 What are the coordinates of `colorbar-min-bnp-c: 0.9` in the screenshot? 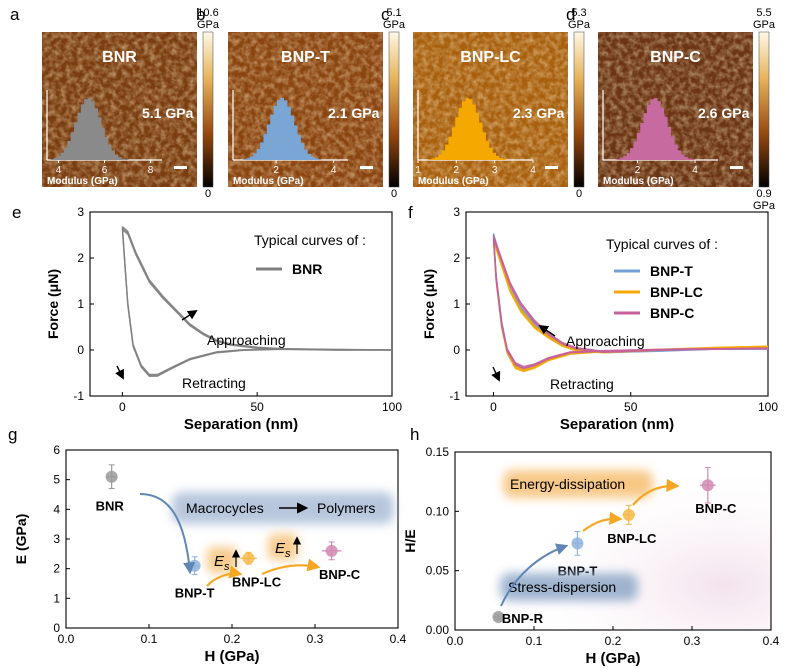 It's located at (763, 194).